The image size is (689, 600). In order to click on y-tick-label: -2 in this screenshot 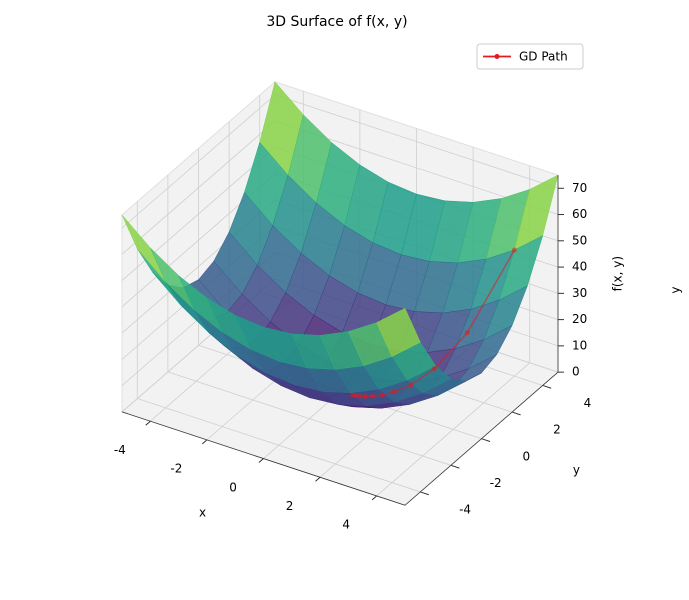, I will do `click(496, 483)`.